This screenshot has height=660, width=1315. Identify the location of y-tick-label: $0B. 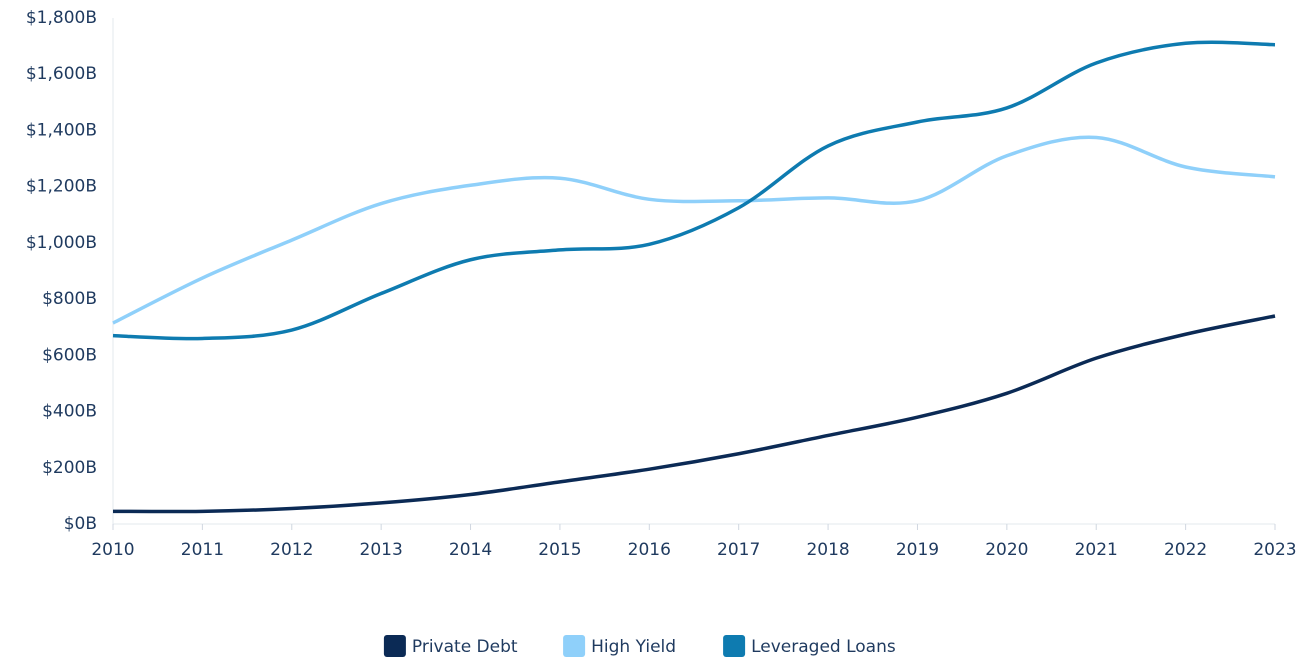
(80, 524).